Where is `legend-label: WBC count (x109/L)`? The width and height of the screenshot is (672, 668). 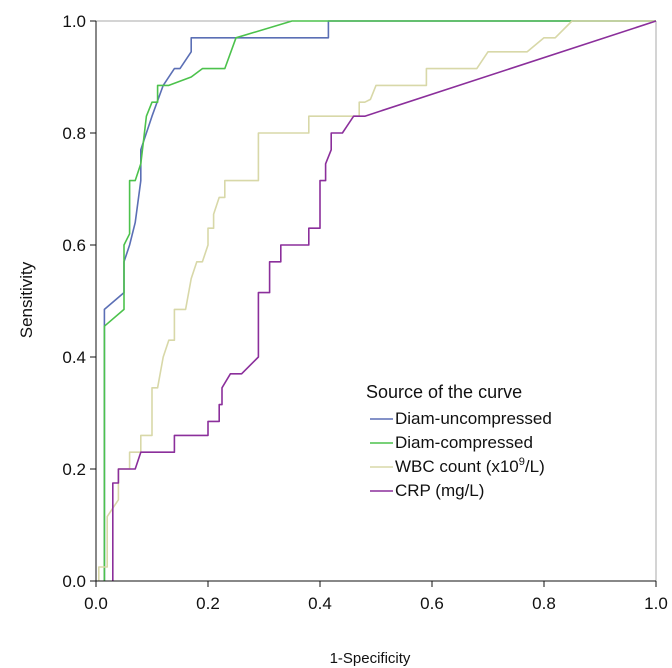 legend-label: WBC count (x109/L) is located at coordinates (470, 466).